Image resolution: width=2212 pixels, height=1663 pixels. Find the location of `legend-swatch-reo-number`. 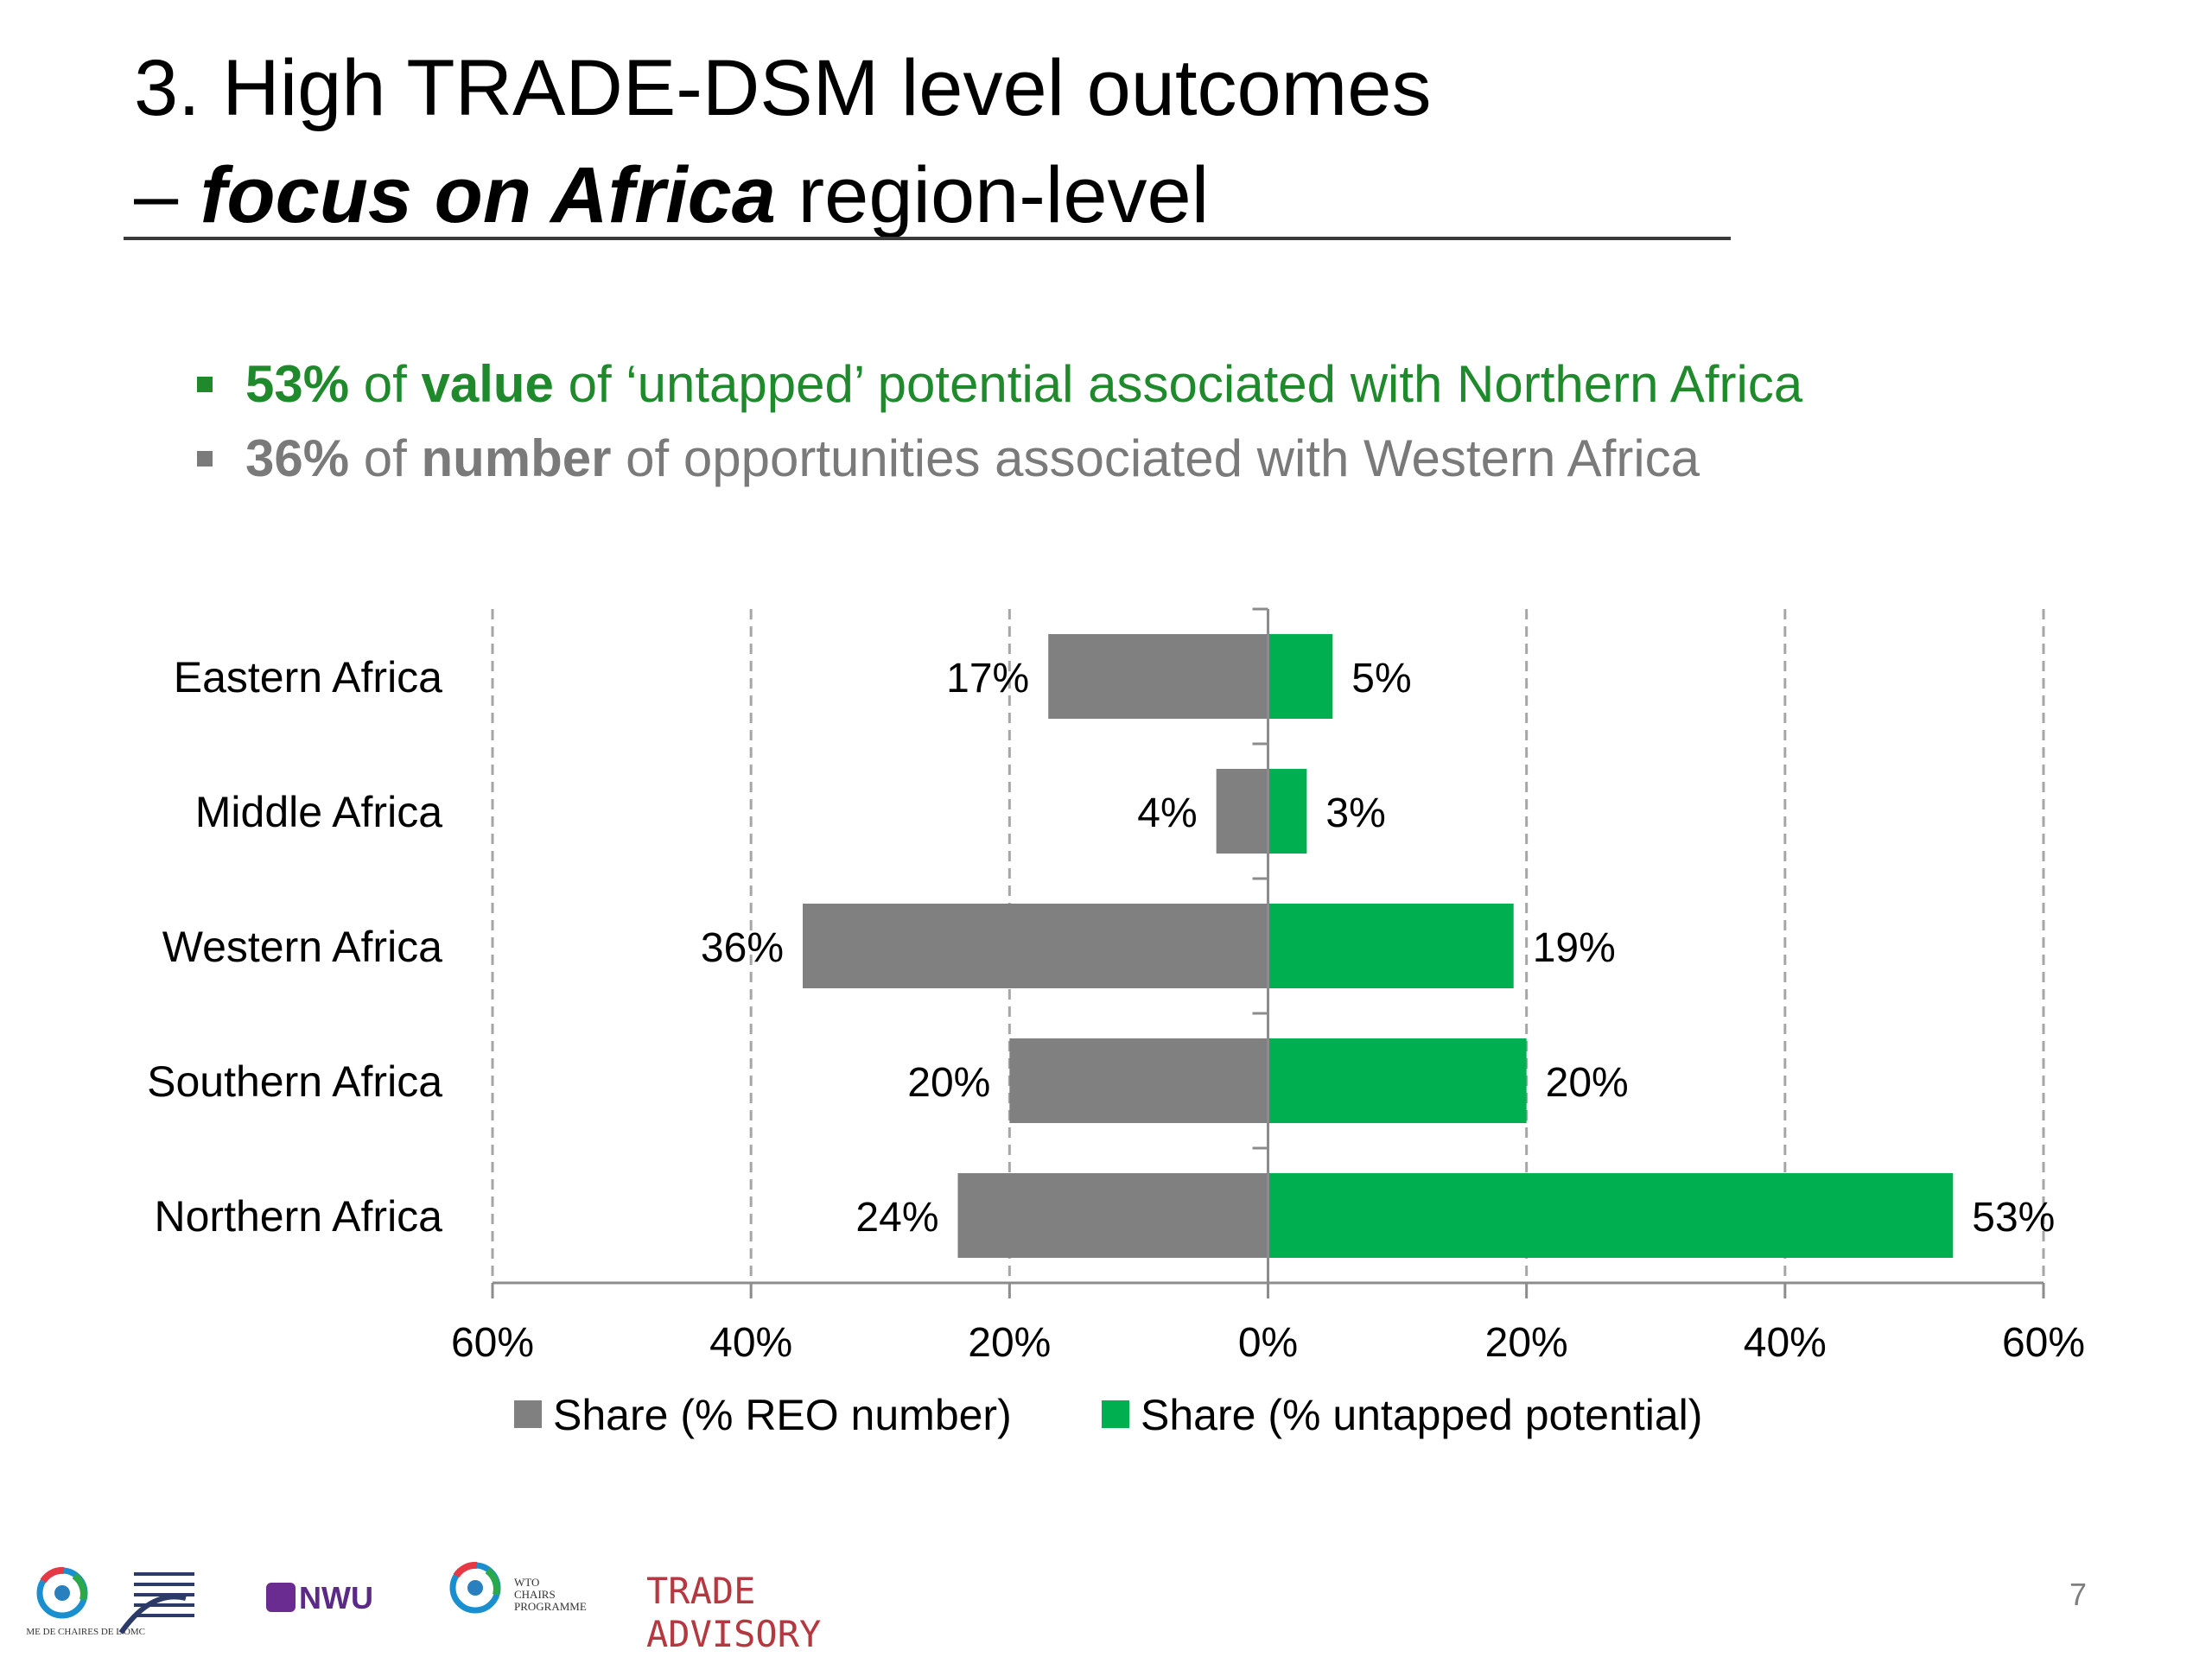

legend-swatch-reo-number is located at coordinates (528, 1414).